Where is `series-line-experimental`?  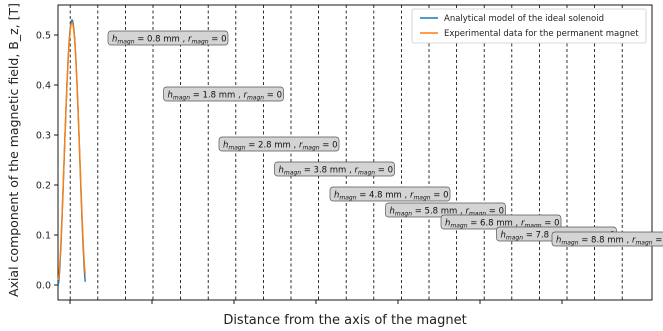
series-line-experimental is located at coordinates (71, 152).